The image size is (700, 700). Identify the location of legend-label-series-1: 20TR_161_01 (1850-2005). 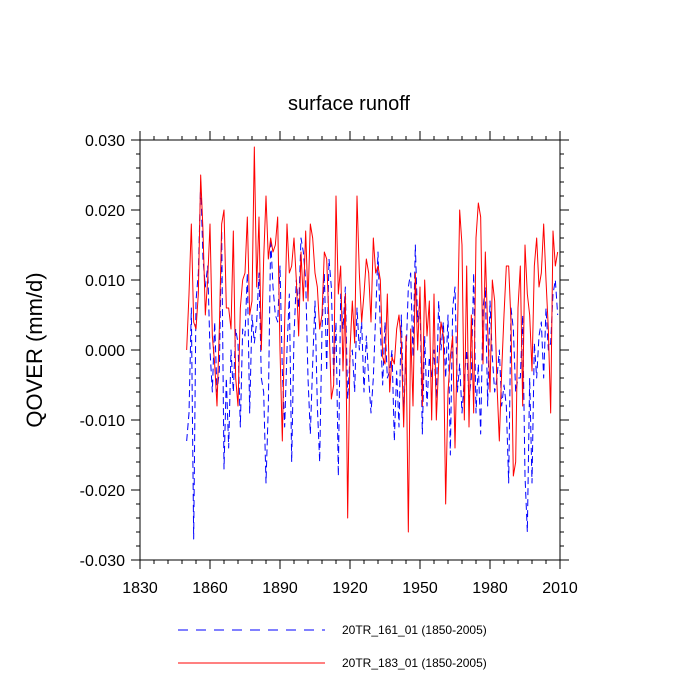
(414, 630).